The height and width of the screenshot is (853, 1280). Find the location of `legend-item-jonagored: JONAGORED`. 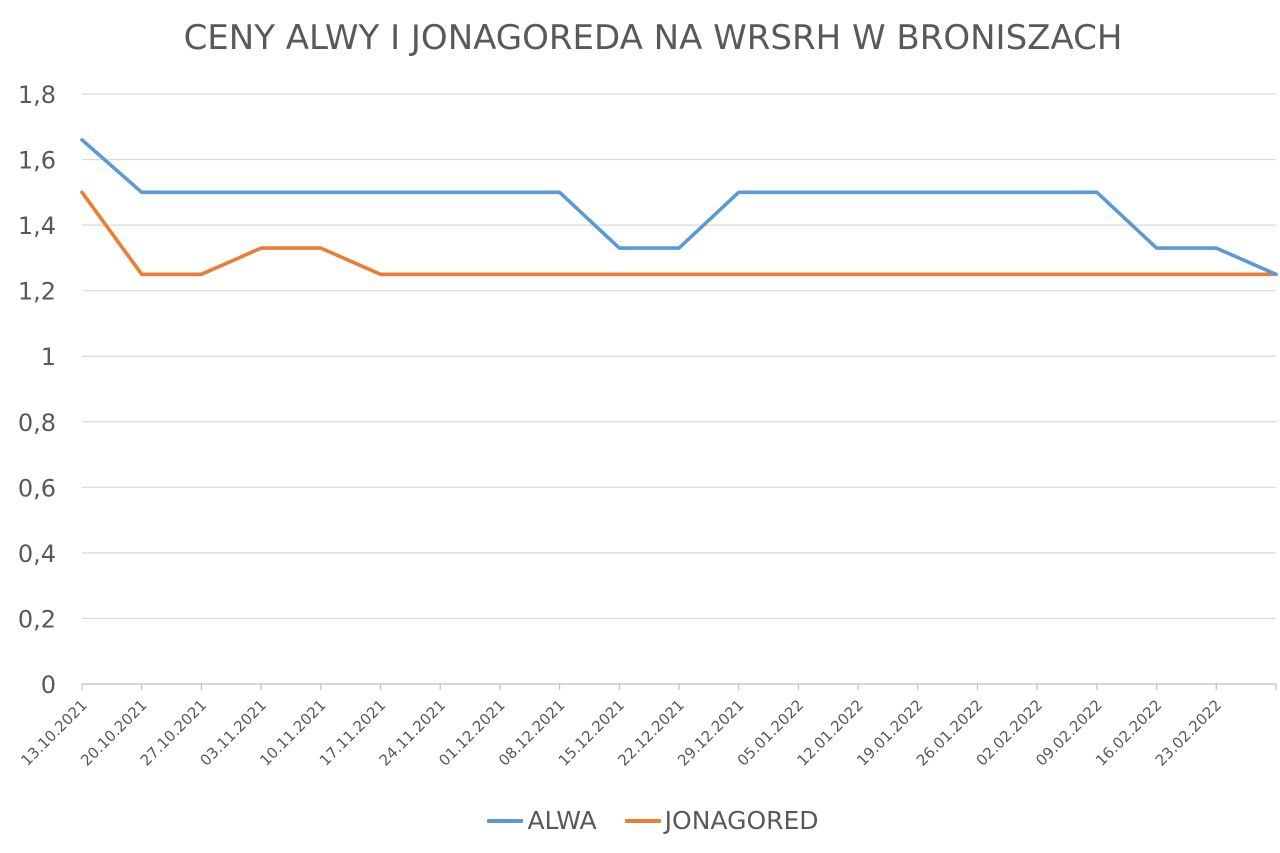

legend-item-jonagored: JONAGORED is located at coordinates (721, 820).